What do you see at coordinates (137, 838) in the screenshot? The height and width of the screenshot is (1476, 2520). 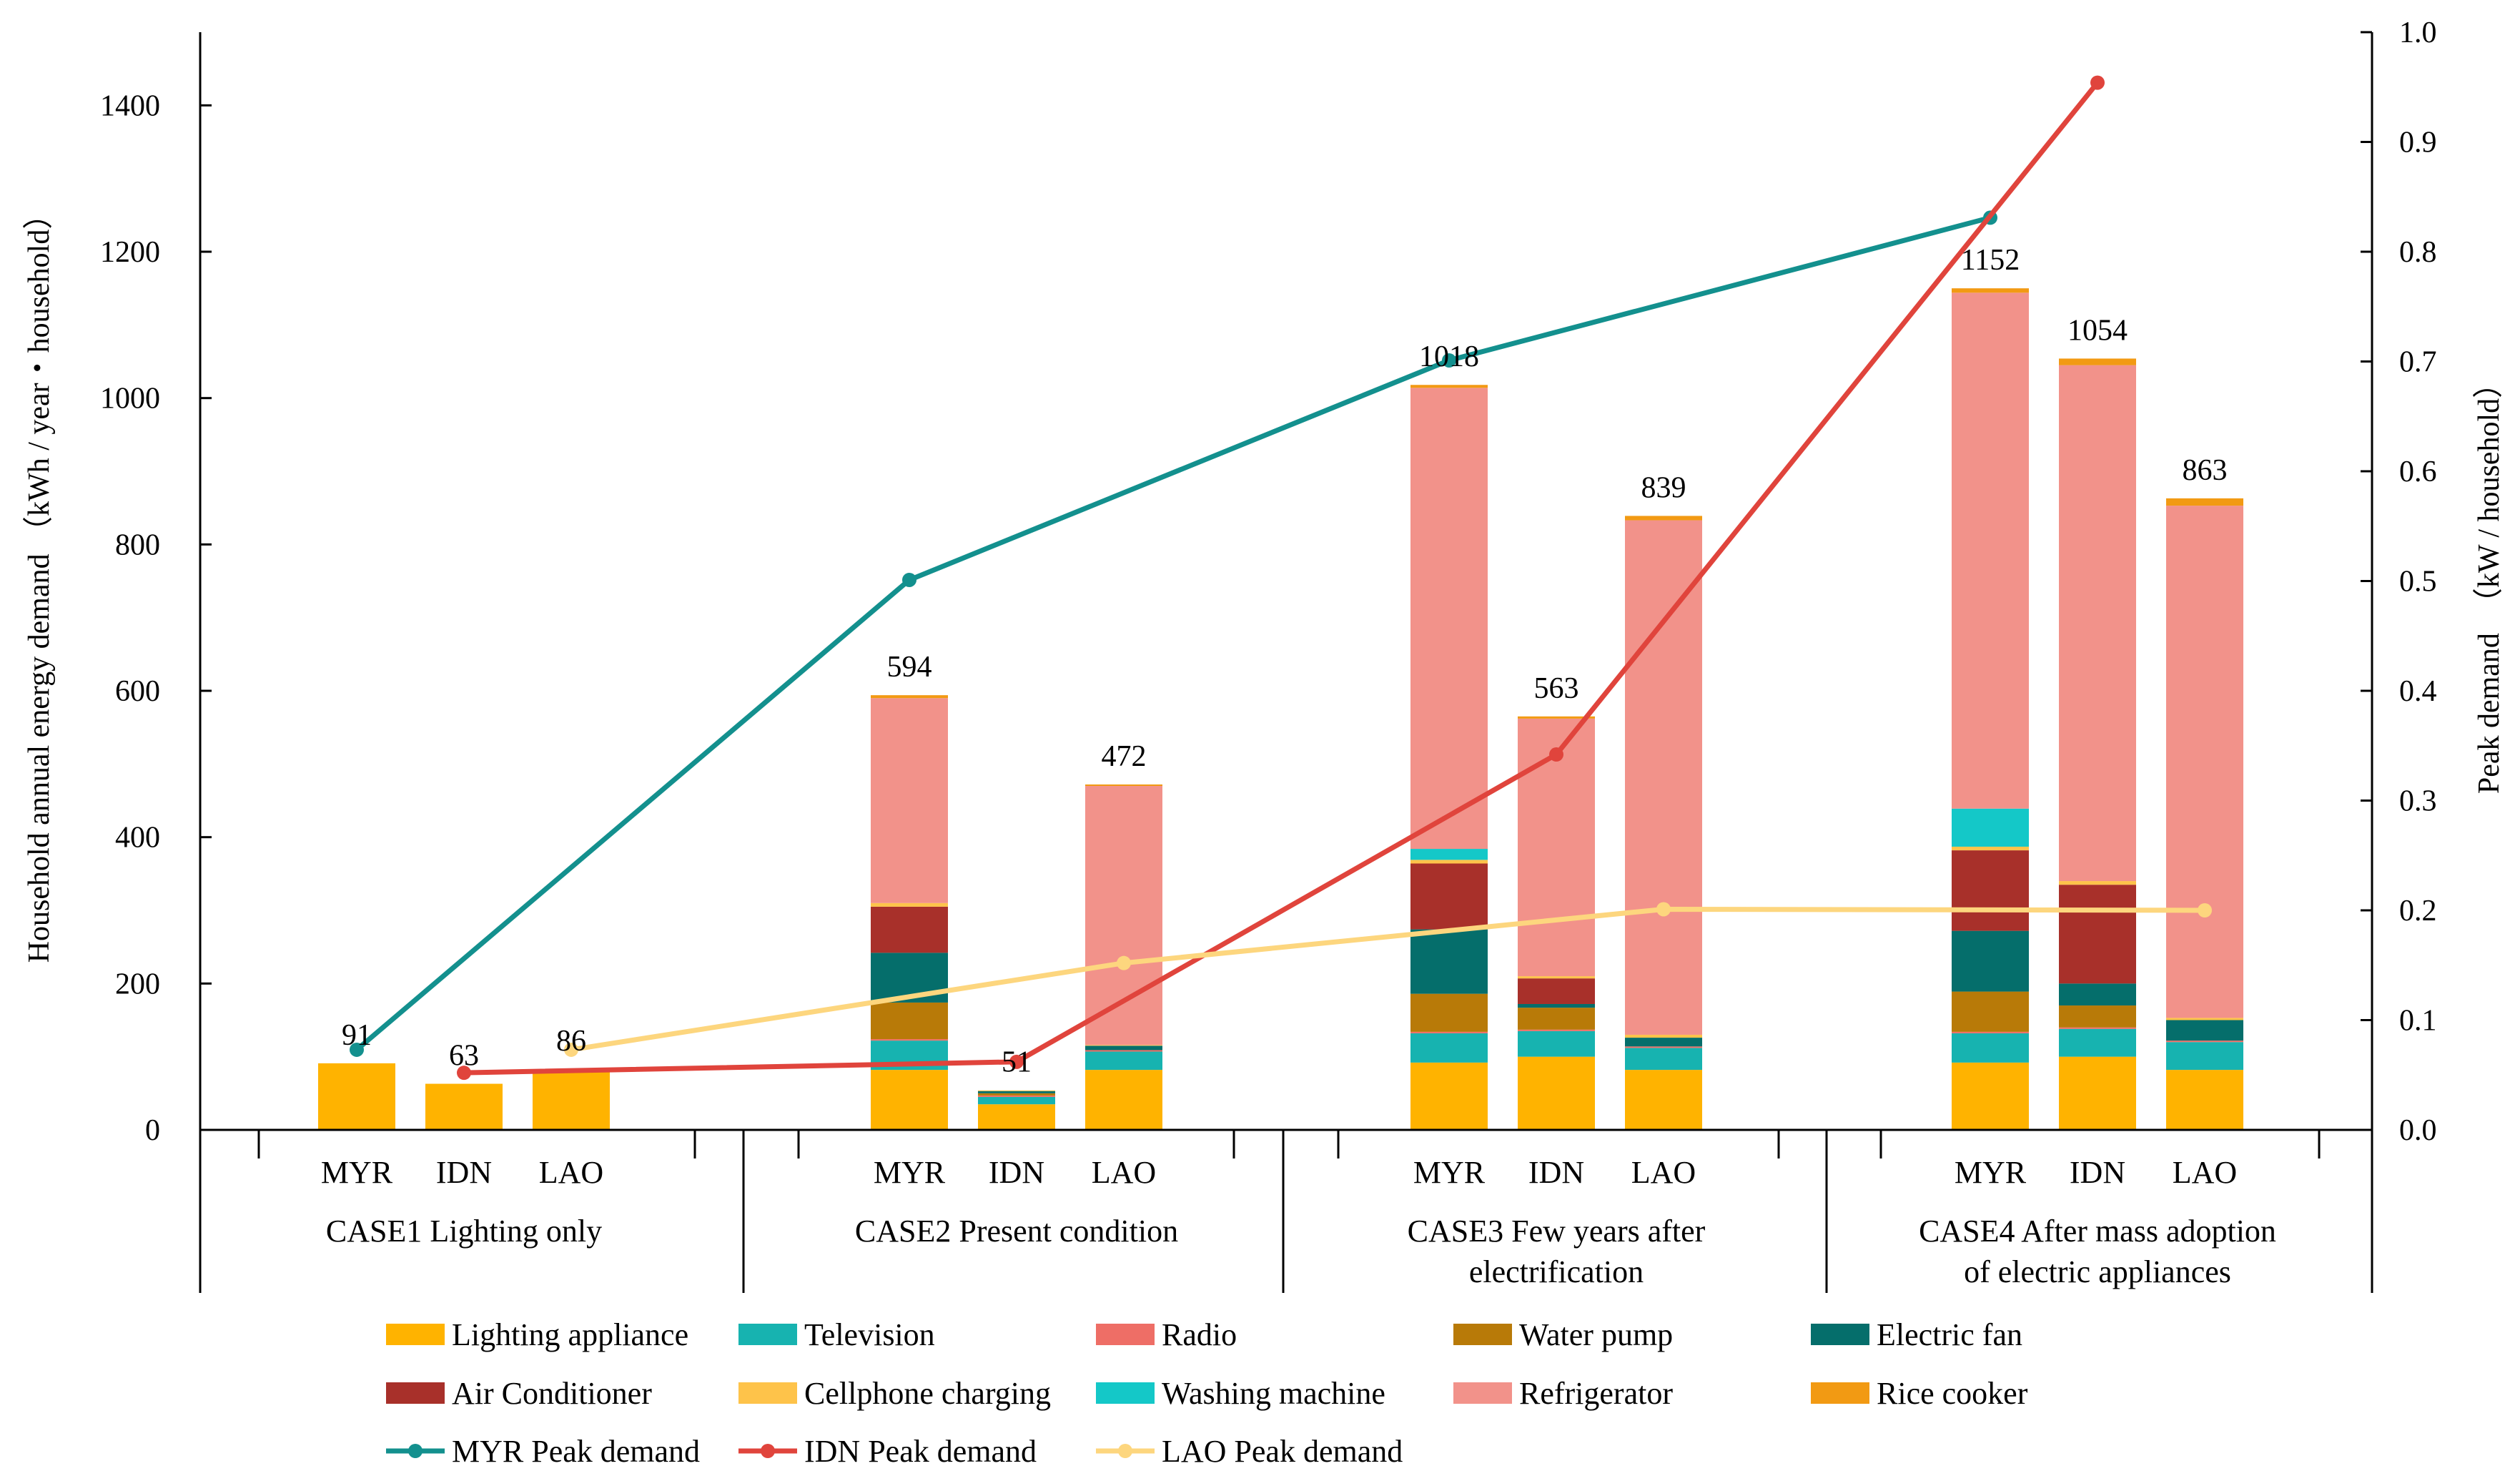 I see `left-tick-label: 400` at bounding box center [137, 838].